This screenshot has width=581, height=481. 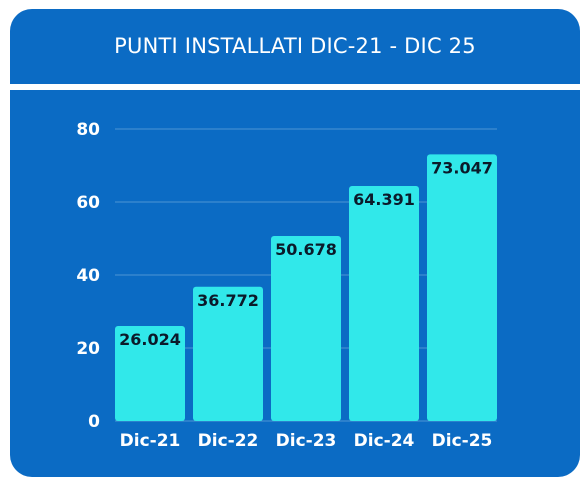 I want to click on data-label: 73.047, so click(x=462, y=167).